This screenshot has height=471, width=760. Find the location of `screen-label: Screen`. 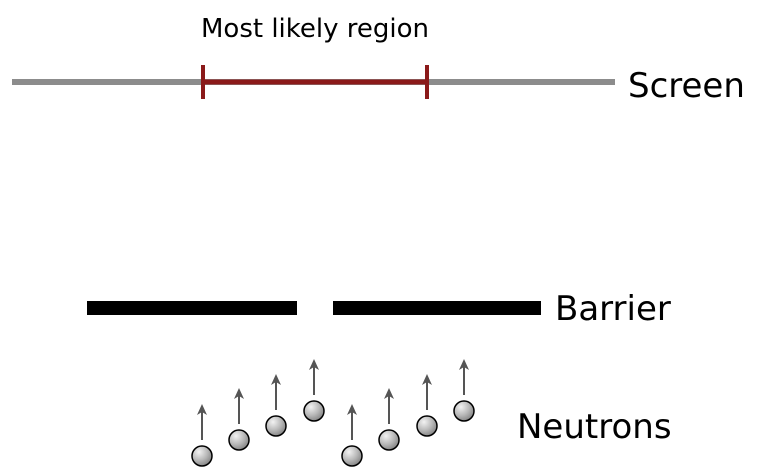

screen-label: Screen is located at coordinates (686, 86).